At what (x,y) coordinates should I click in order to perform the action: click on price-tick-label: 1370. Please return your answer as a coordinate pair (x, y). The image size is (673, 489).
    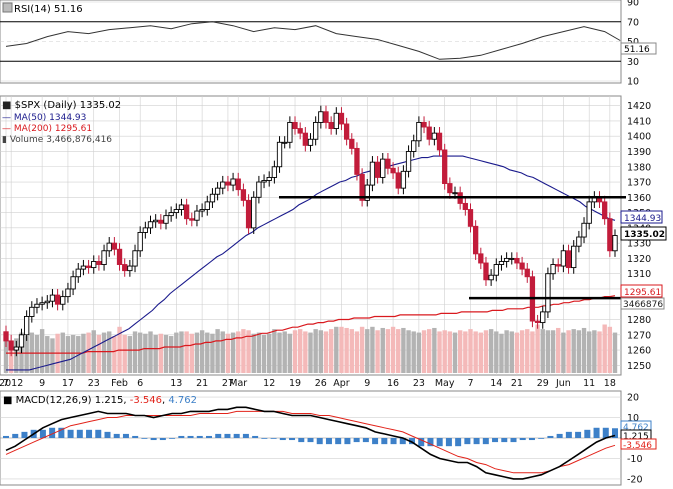
    Looking at the image, I should click on (639, 183).